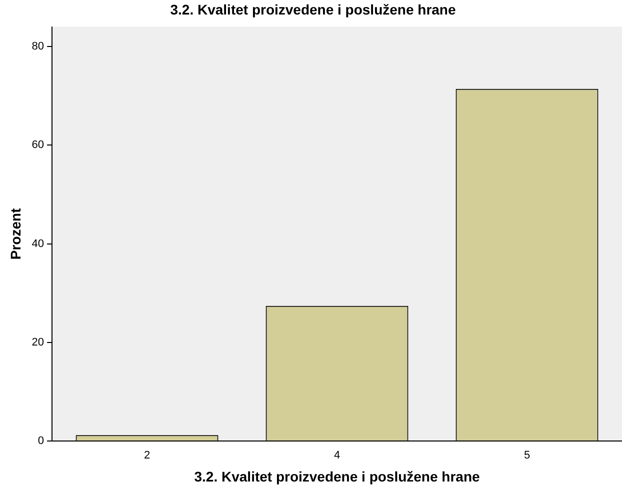 Image resolution: width=622 pixels, height=494 pixels. I want to click on y-tick-label: 40, so click(38, 244).